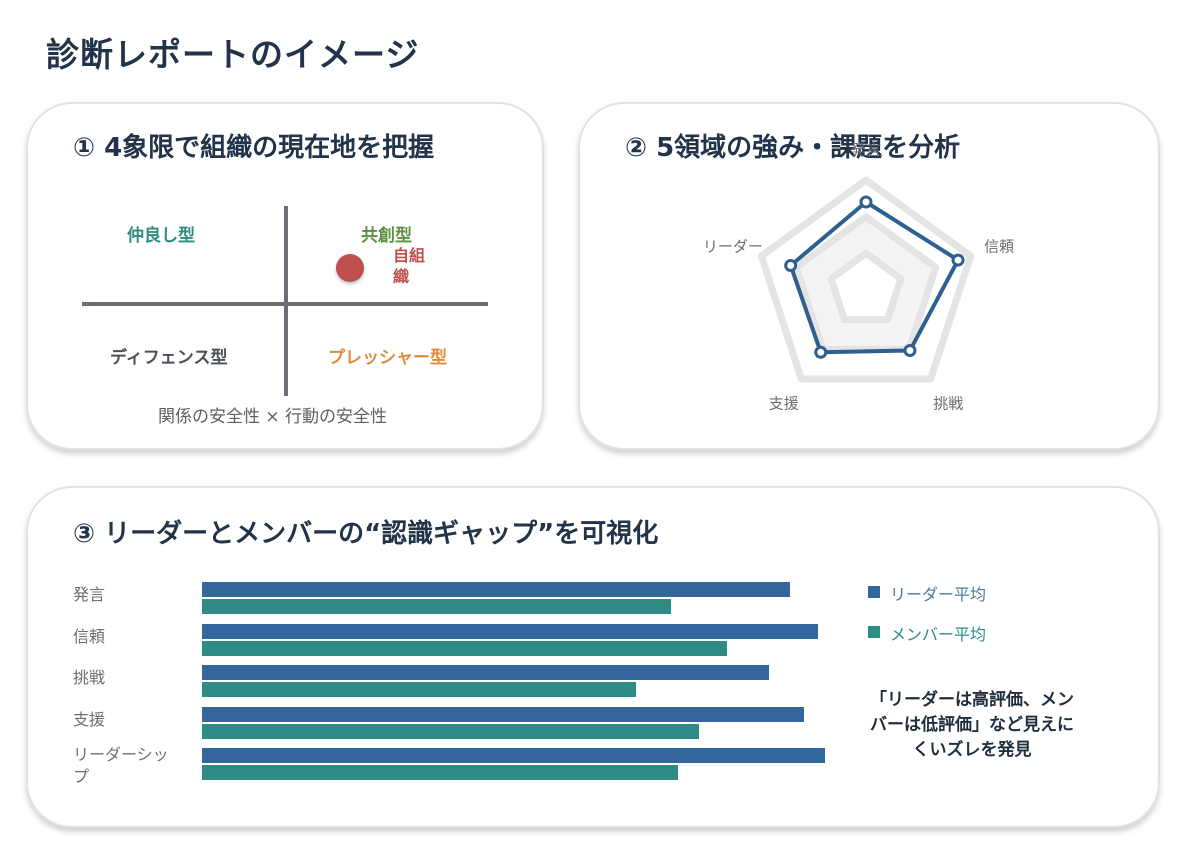 The image size is (1190, 844). What do you see at coordinates (733, 247) in the screenshot?
I see `radar-axis-label: リーダー` at bounding box center [733, 247].